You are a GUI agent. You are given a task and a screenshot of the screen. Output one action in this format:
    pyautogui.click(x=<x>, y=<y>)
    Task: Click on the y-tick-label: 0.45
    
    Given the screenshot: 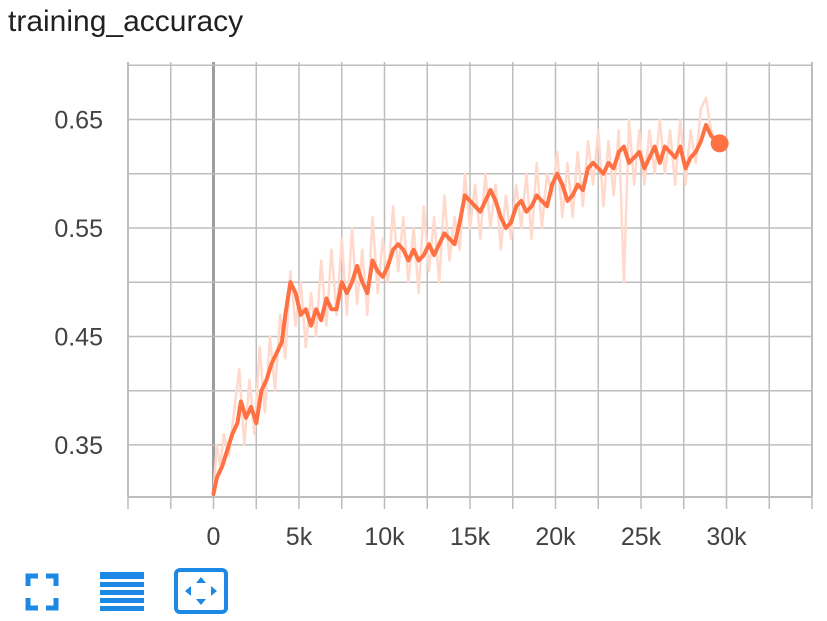 What is the action you would take?
    pyautogui.click(x=78, y=337)
    